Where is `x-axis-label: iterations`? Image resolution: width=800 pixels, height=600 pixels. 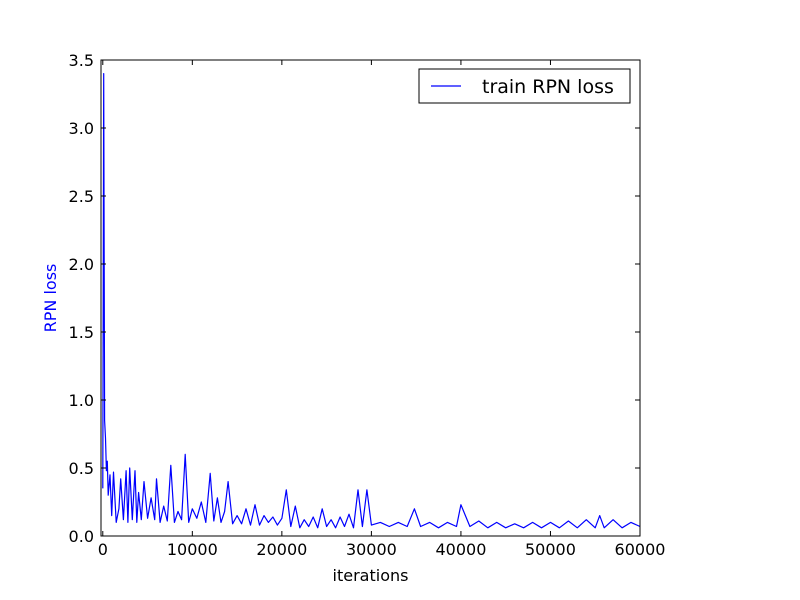
x-axis-label: iterations is located at coordinates (371, 575).